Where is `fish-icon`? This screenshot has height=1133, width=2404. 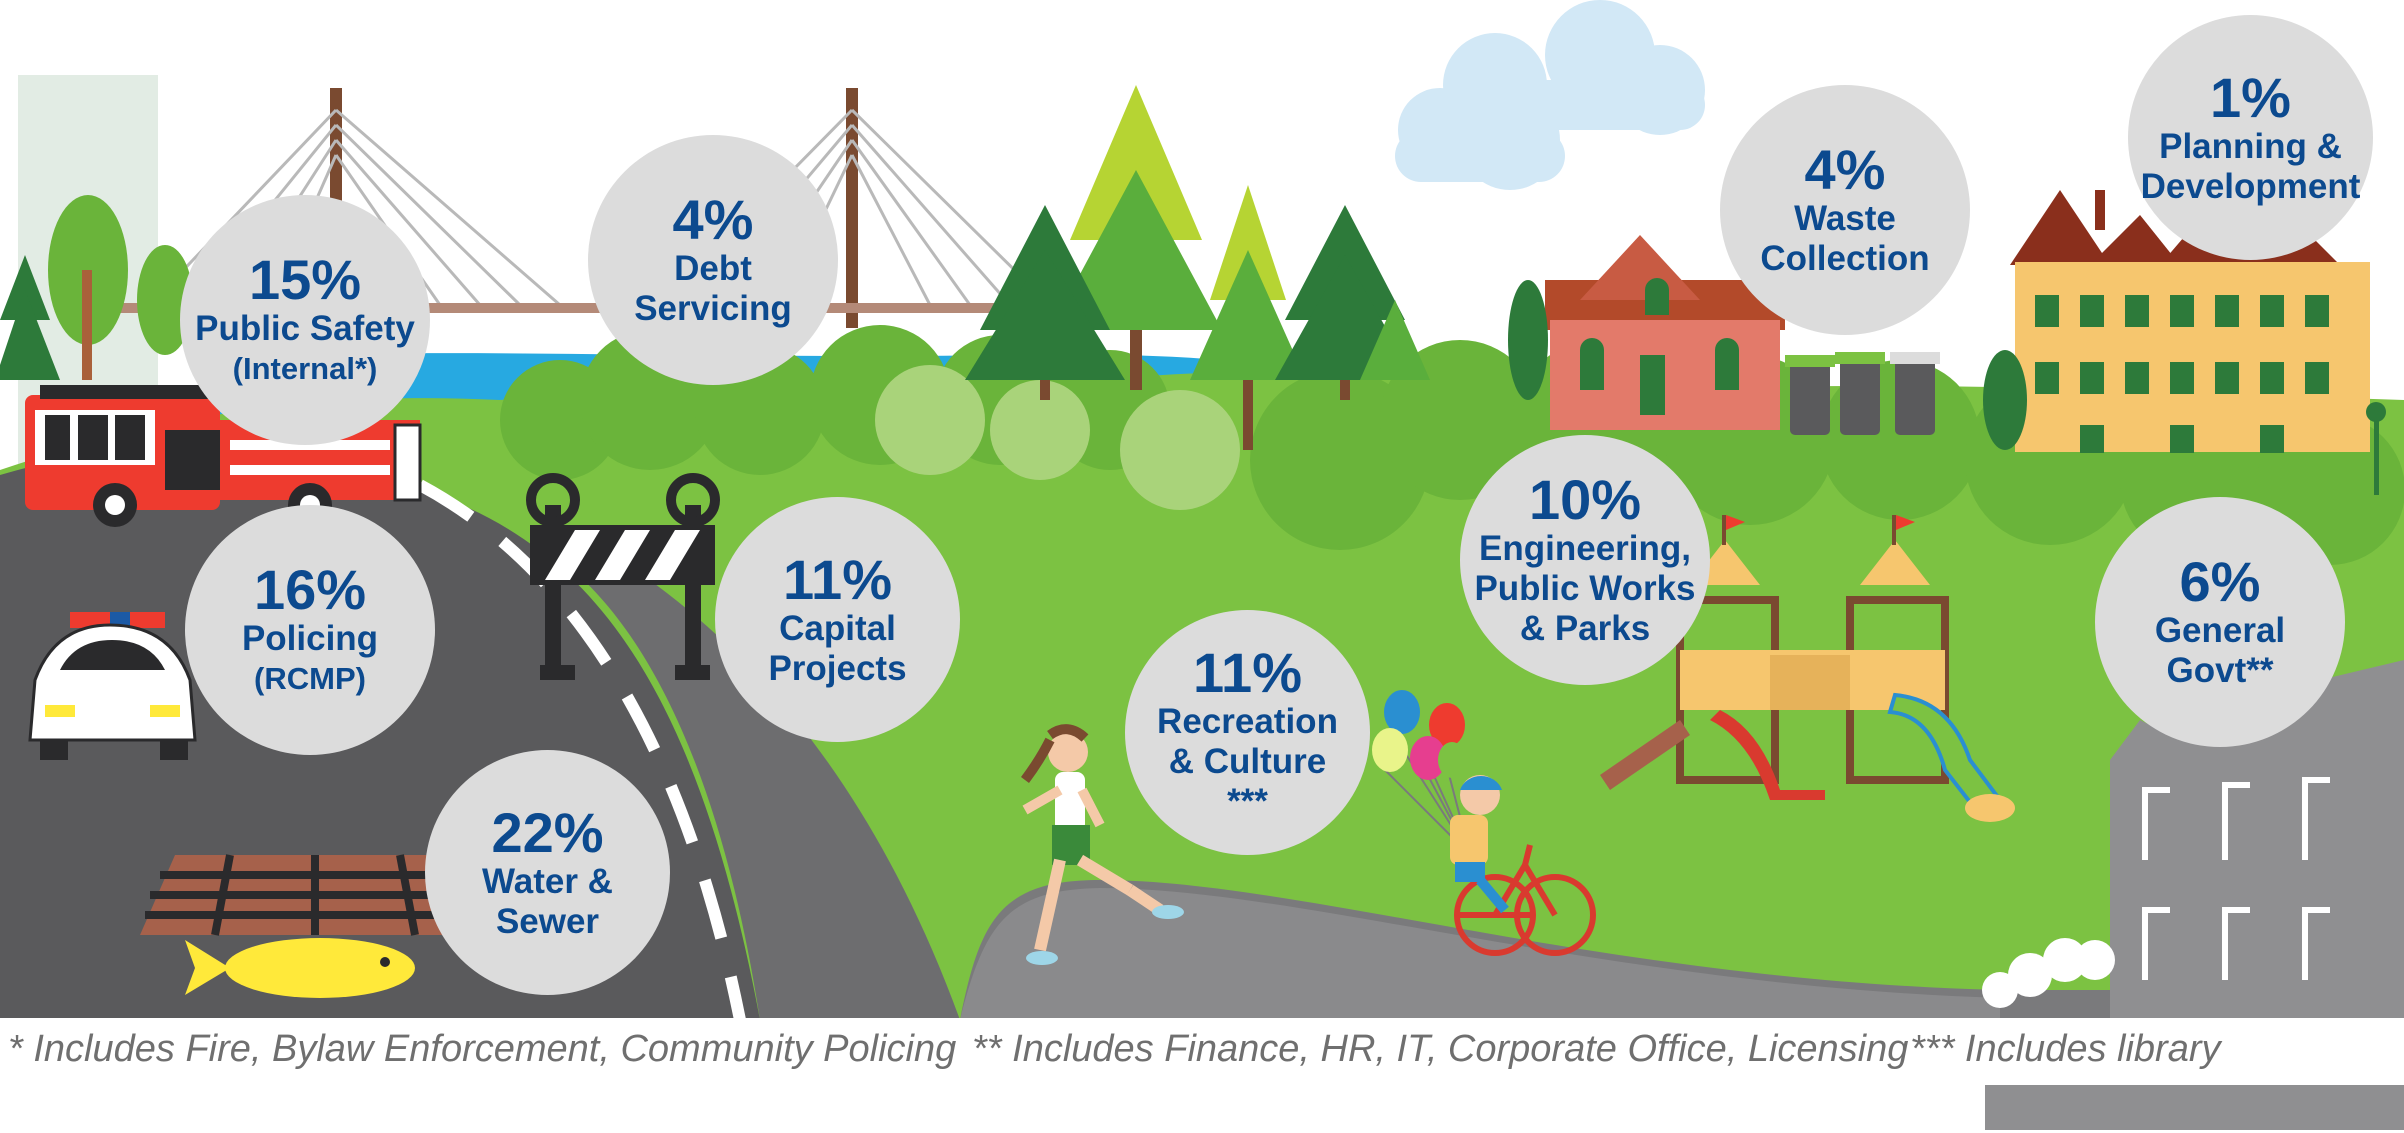 fish-icon is located at coordinates (300, 968).